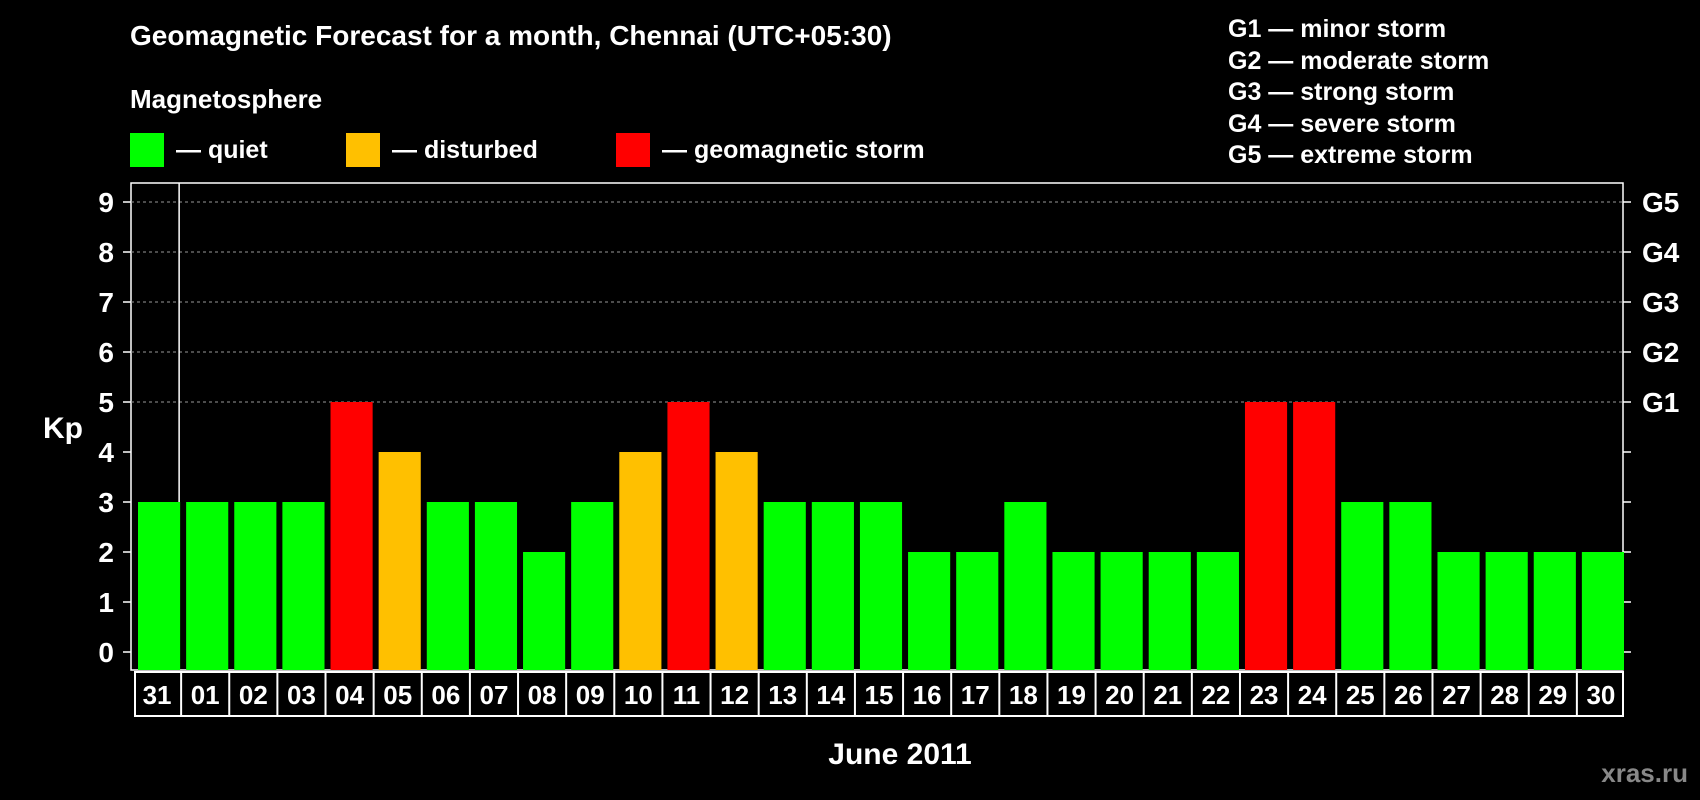 The width and height of the screenshot is (1700, 800). Describe the element at coordinates (590, 695) in the screenshot. I see `x-tick-label: 09` at that location.